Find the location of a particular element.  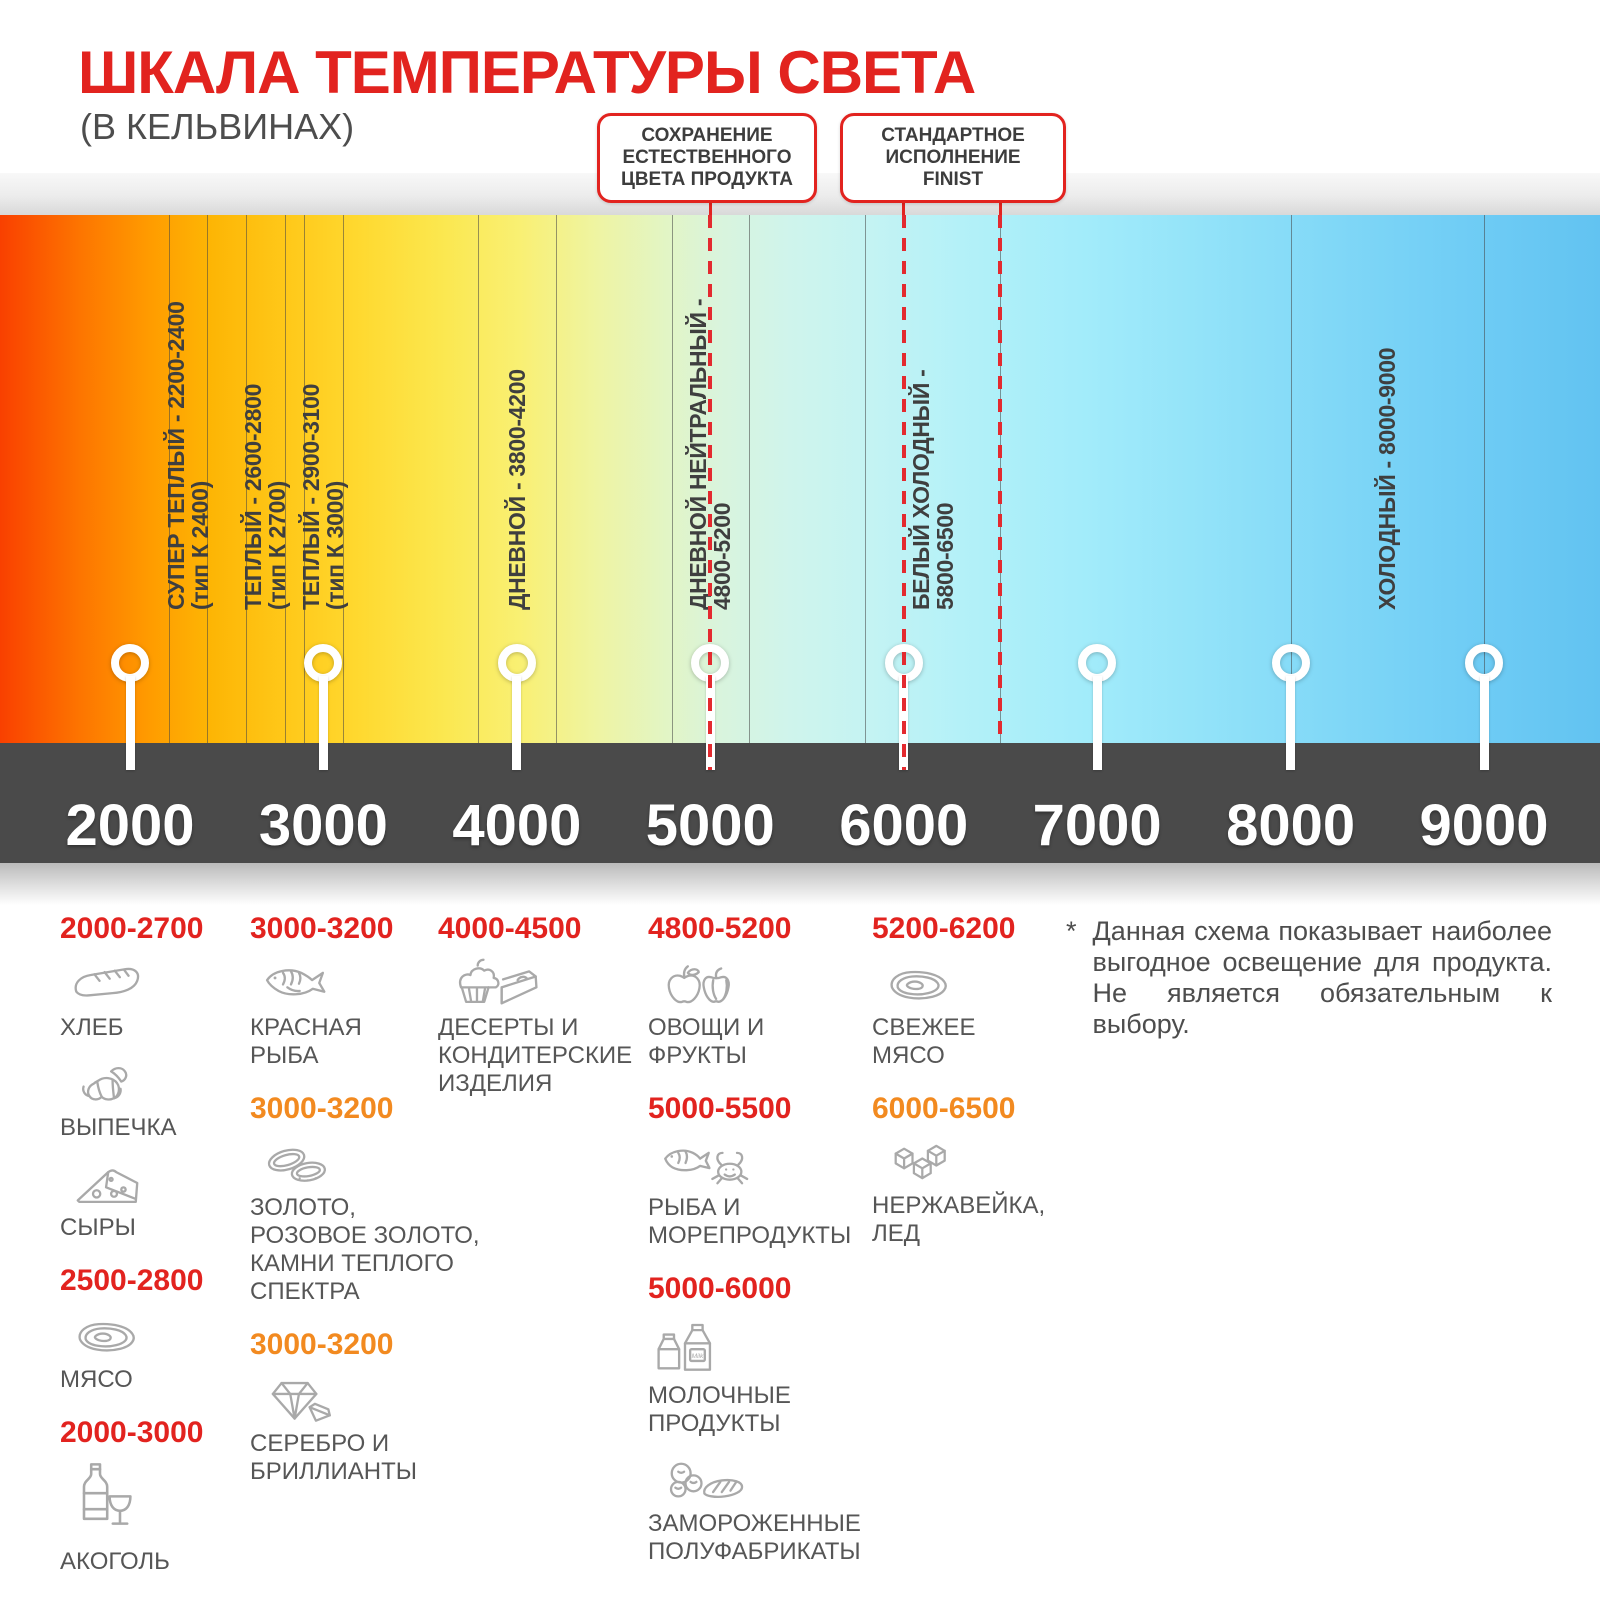

category-range-heading: 5200-6200 is located at coordinates (944, 928).